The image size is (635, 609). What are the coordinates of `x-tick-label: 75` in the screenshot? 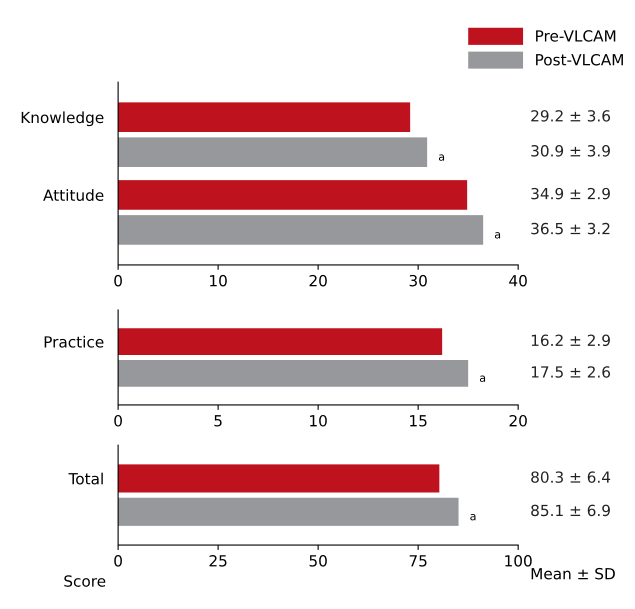 It's located at (418, 561).